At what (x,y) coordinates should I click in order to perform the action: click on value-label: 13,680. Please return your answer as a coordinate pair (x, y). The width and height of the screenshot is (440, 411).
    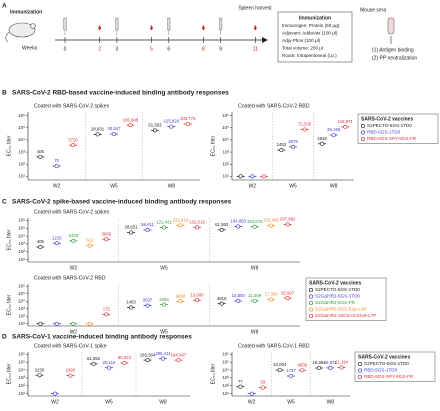
    Looking at the image, I should click on (197, 294).